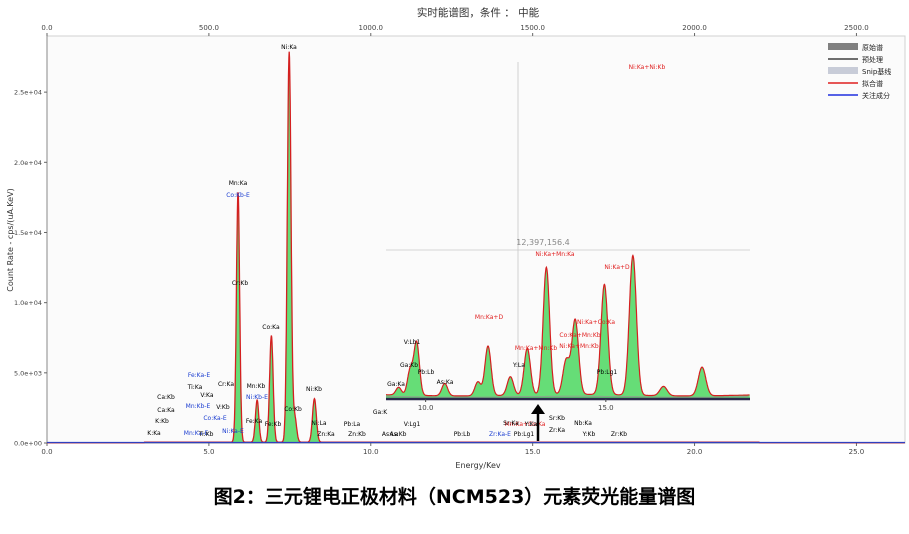  What do you see at coordinates (579, 346) in the screenshot?
I see `peak-label: Ni:Ka+Mn:Kb` at bounding box center [579, 346].